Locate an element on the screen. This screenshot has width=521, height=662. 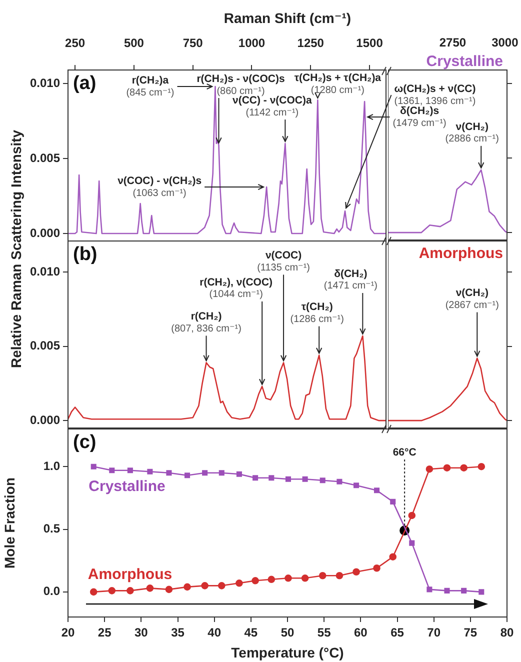
annotation: τ(CH₂) (1286 cm⁻¹) is located at coordinates (317, 313).